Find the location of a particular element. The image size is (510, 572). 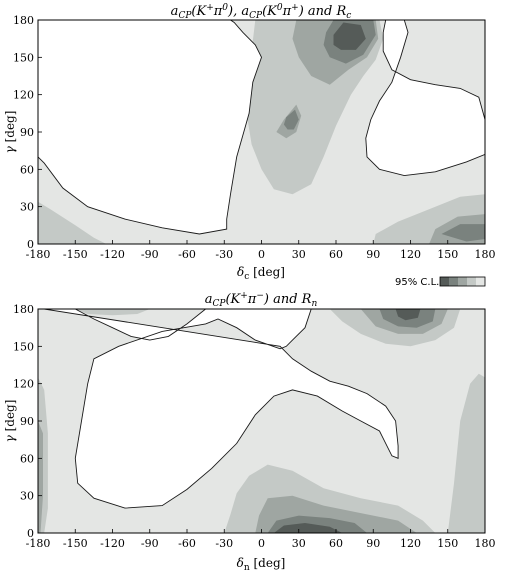

x-tick-label-bottom-11: 150 is located at coordinates (447, 543).